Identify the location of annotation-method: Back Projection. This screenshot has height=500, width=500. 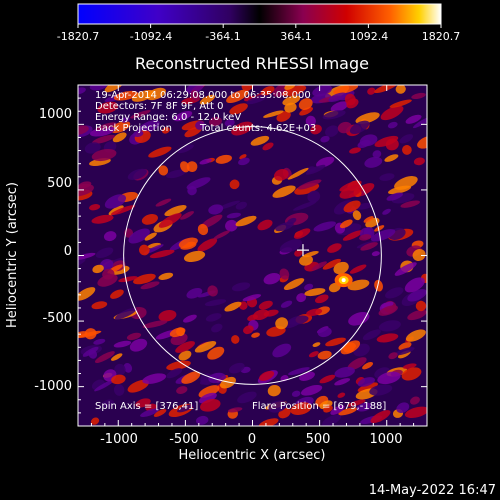
(133, 128).